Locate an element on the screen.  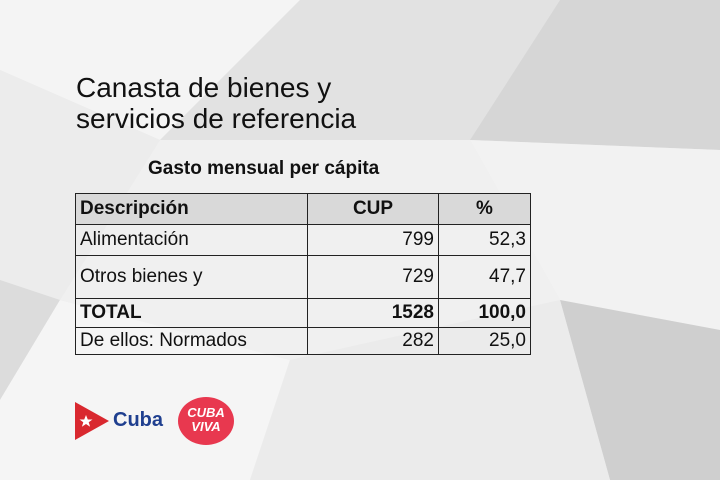
cuba-logo: Cuba is located at coordinates (122, 421).